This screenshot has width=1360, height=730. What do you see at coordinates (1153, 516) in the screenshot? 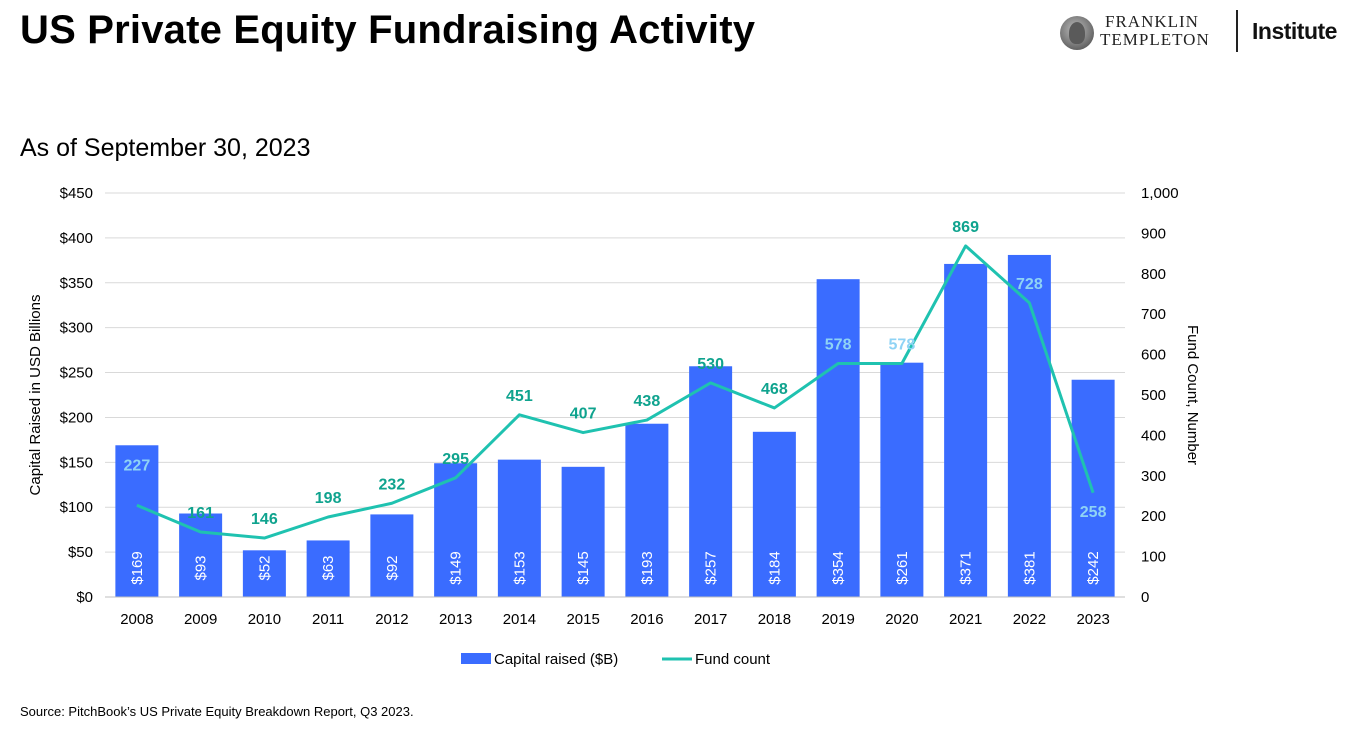
I see `y2-tick-label: 200` at bounding box center [1153, 516].